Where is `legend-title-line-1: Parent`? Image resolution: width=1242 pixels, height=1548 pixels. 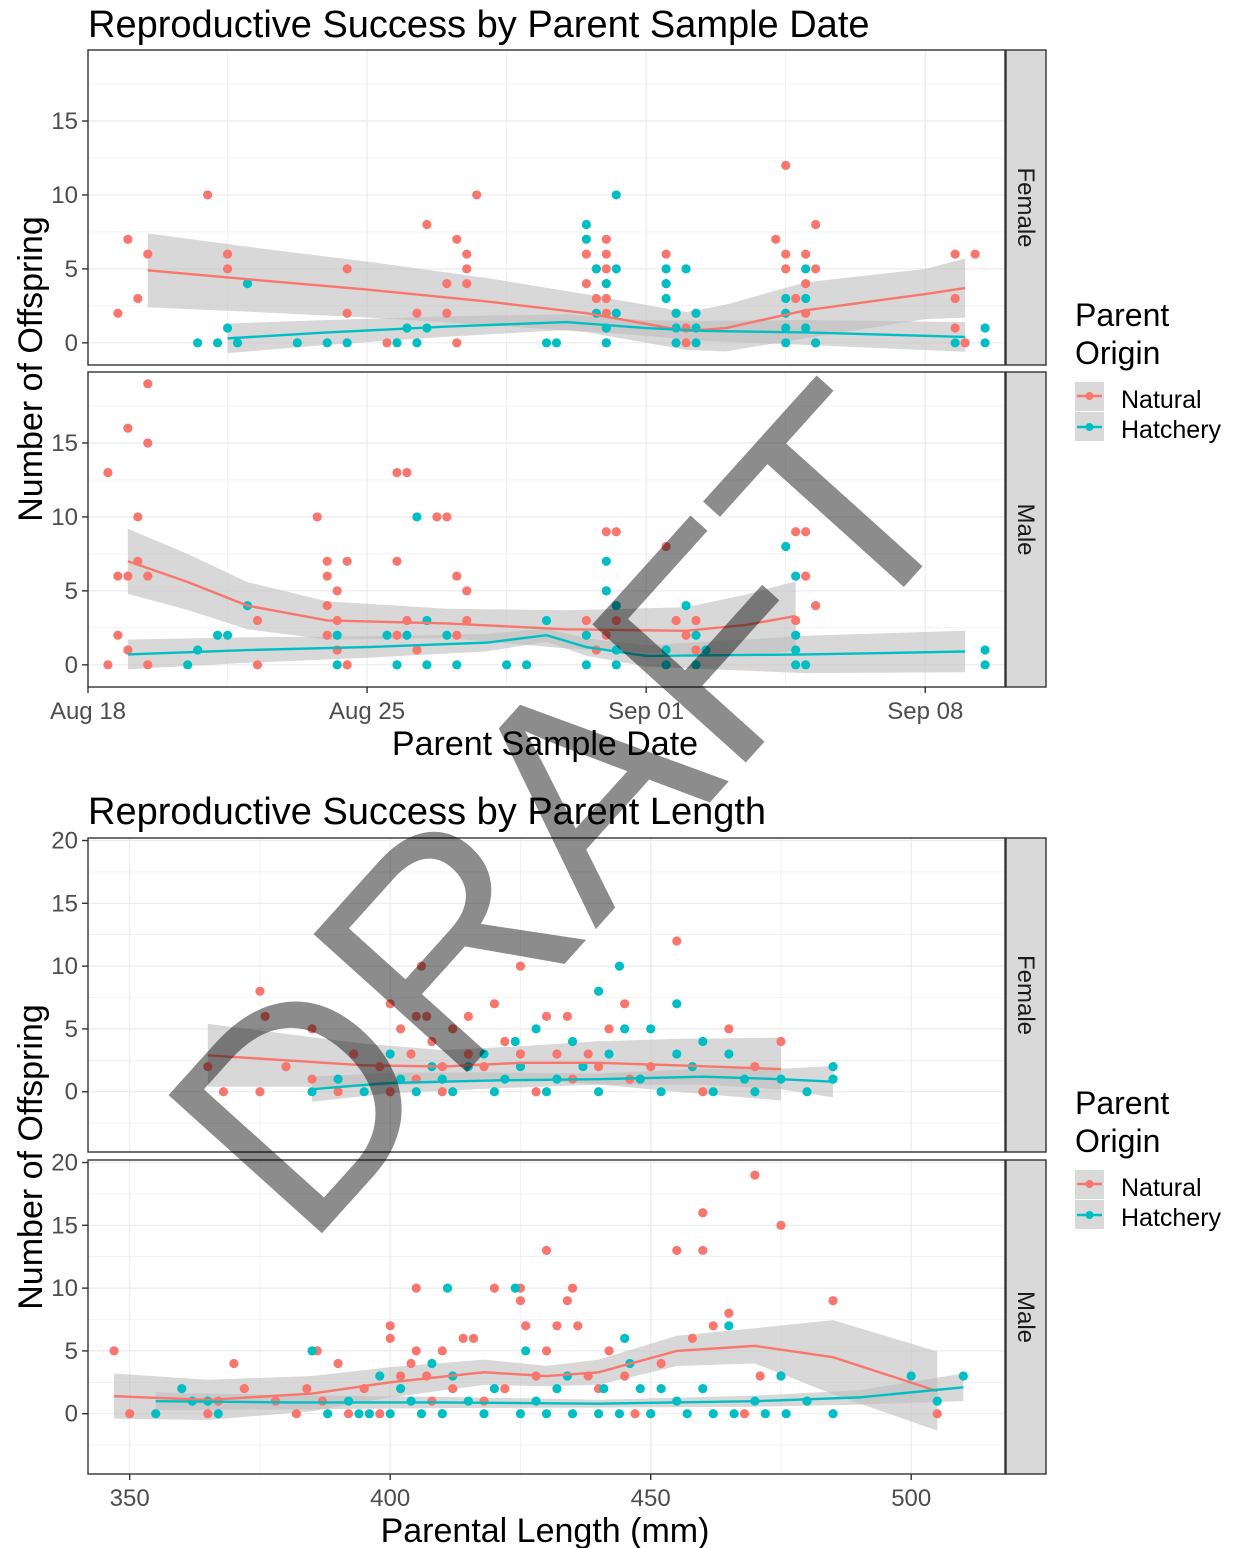 legend-title-line-1: Parent is located at coordinates (1122, 1103).